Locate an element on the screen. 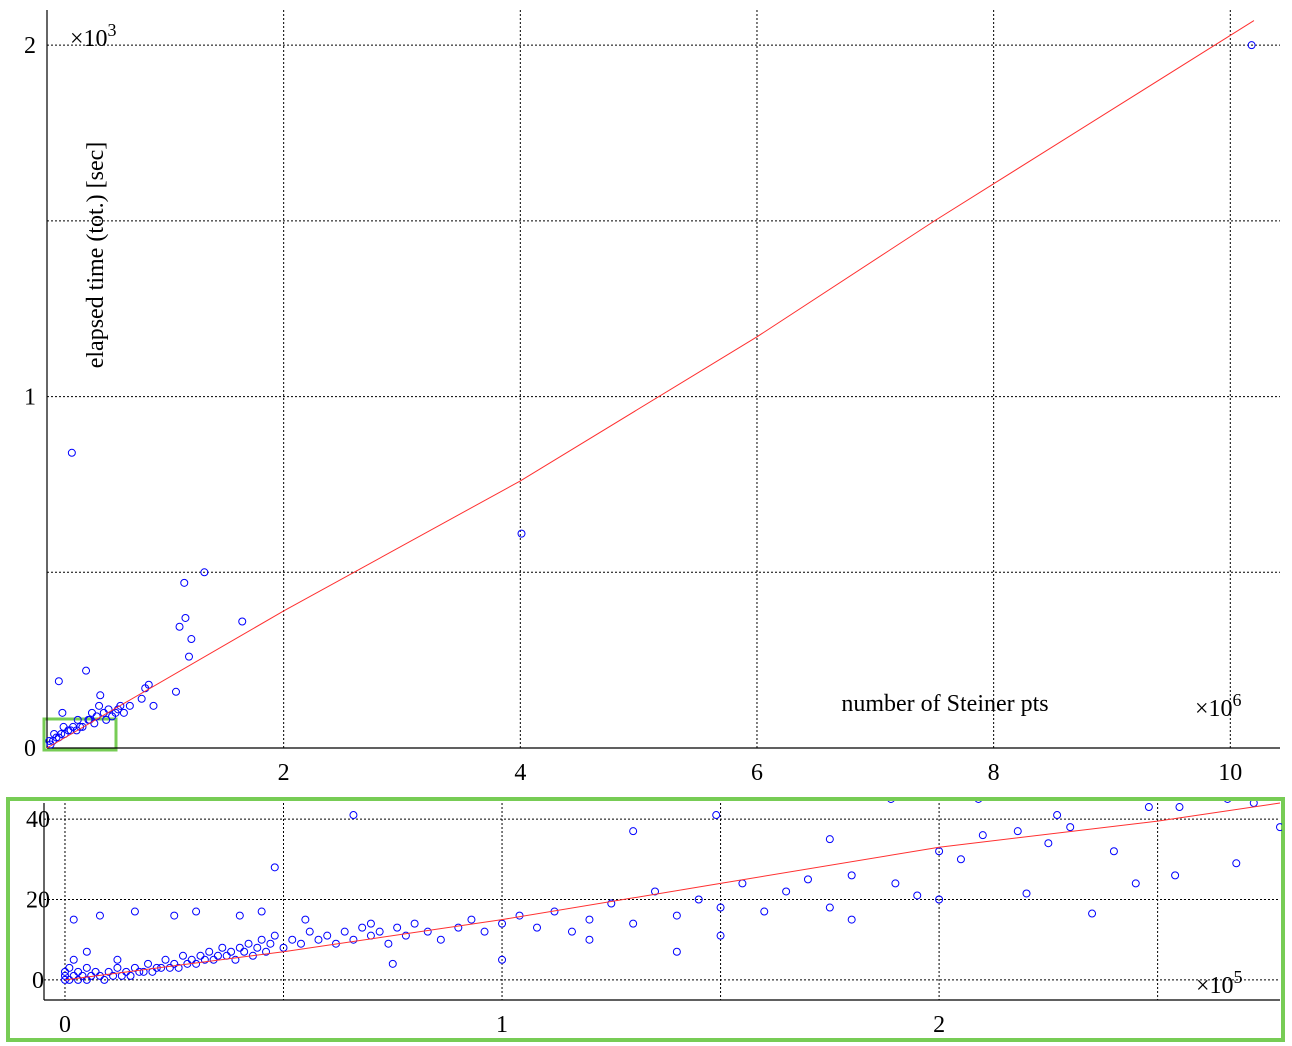 The image size is (1292, 1046). x-tick-label: 2 is located at coordinates (284, 773).